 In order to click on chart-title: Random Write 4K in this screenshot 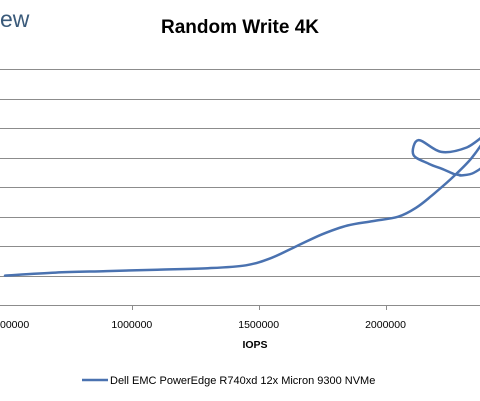, I will do `click(240, 27)`.